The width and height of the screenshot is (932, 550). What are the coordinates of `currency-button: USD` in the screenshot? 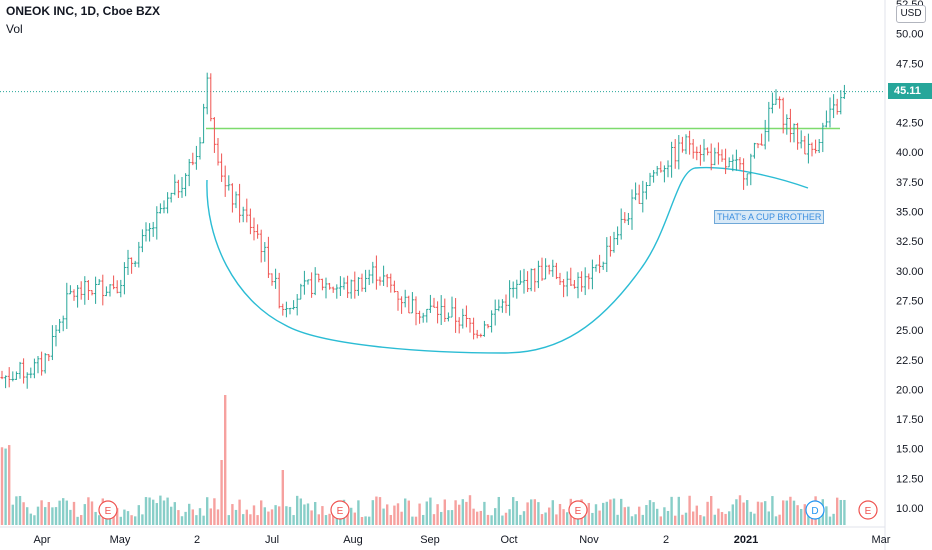 It's located at (911, 14).